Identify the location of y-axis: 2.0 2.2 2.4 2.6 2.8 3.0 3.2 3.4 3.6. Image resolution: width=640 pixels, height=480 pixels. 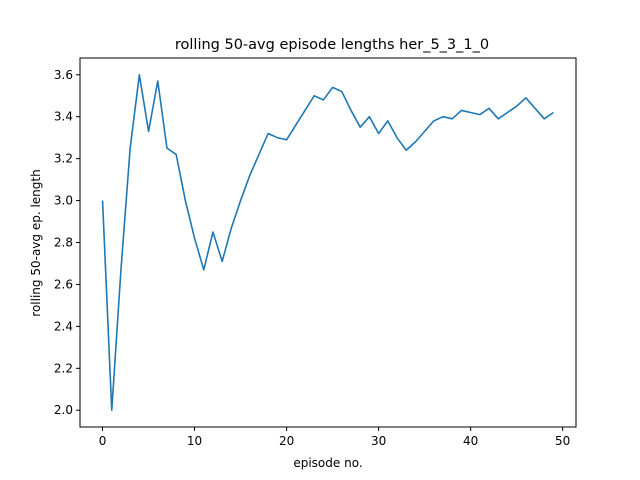
(67, 242).